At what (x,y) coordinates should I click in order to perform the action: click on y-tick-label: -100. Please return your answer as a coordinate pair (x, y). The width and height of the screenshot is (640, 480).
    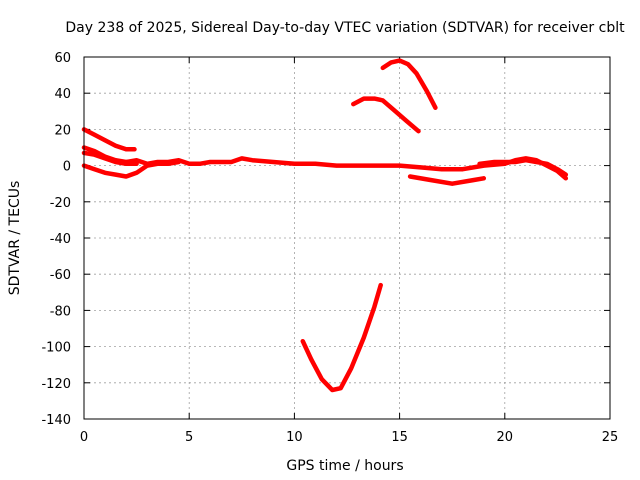
    Looking at the image, I should click on (56, 348).